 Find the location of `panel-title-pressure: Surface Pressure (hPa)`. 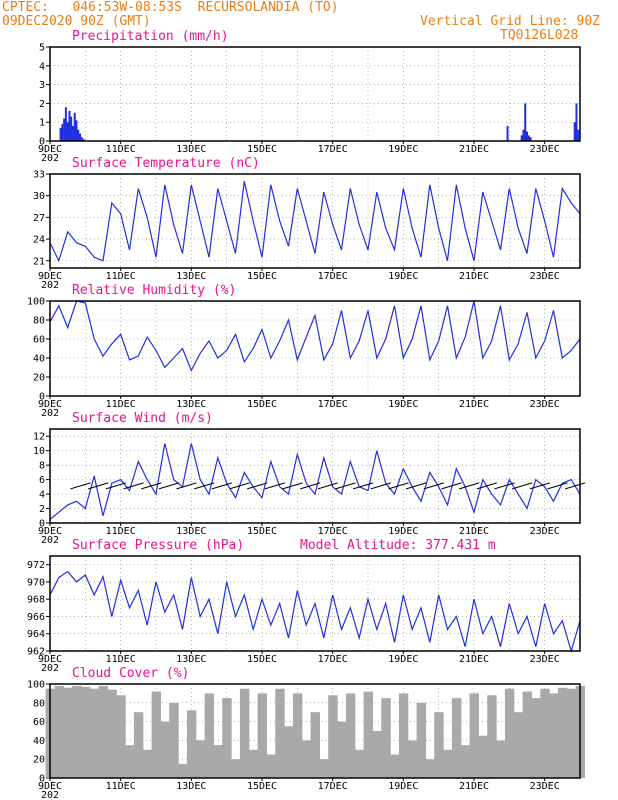

panel-title-pressure: Surface Pressure (hPa) is located at coordinates (158, 545).